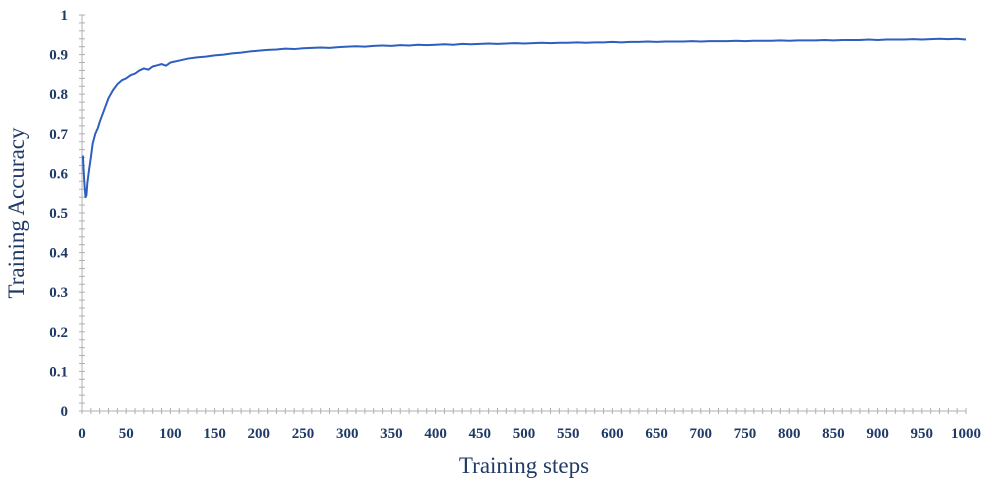 The width and height of the screenshot is (994, 490). Describe the element at coordinates (524, 434) in the screenshot. I see `x-tick-label: 500` at that location.